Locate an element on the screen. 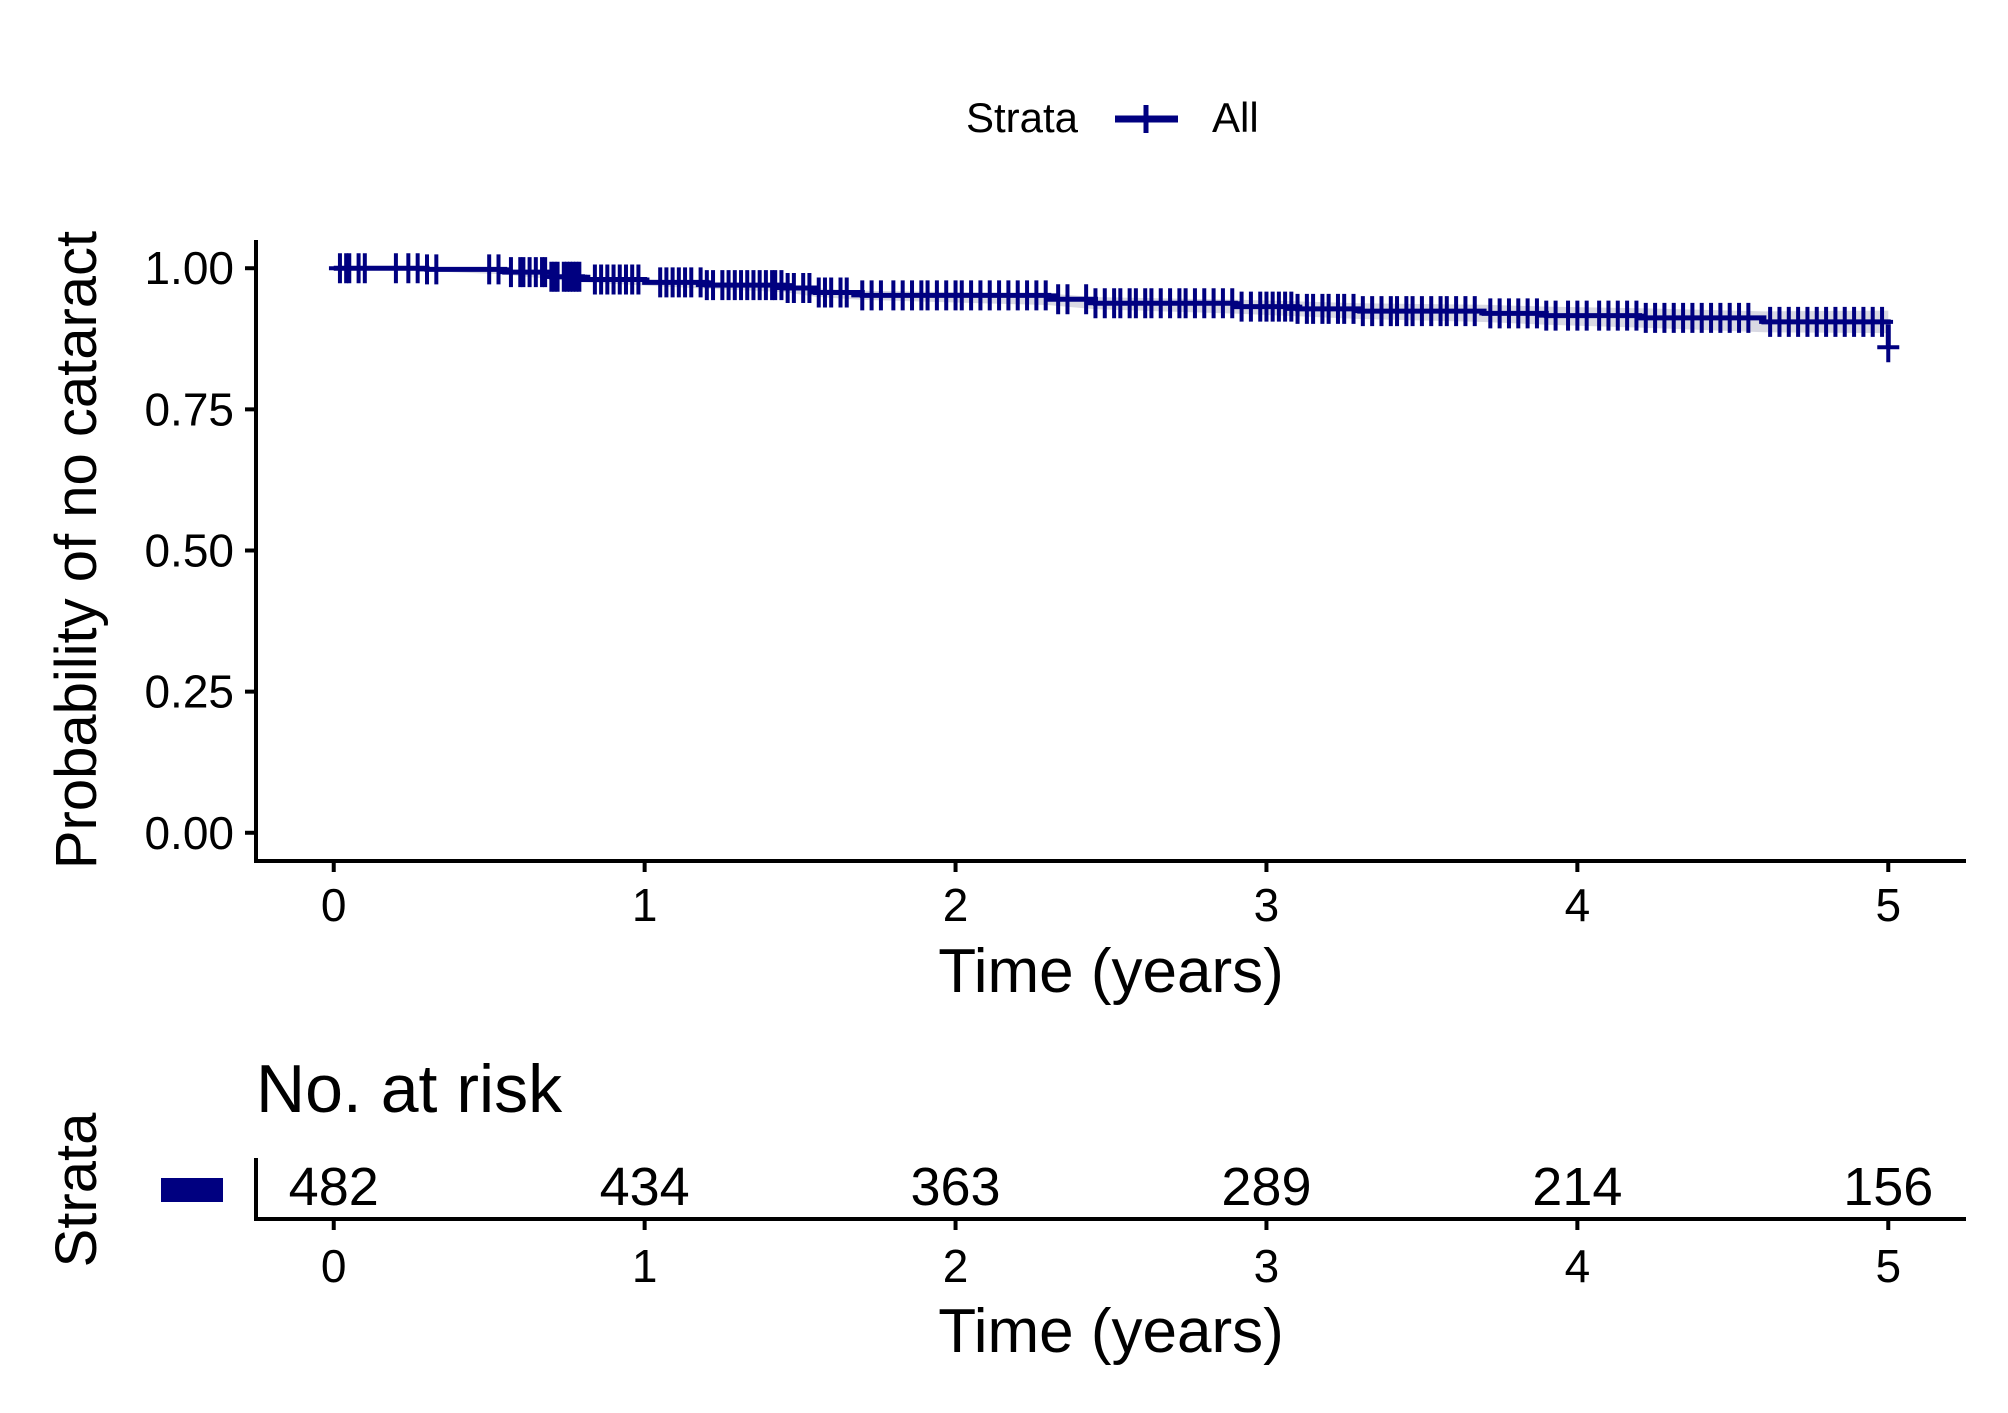 Image resolution: width=2008 pixels, height=1413 pixels. risk-table-x-ticks: 0 1 2 3 4 5 is located at coordinates (1111, 1255).